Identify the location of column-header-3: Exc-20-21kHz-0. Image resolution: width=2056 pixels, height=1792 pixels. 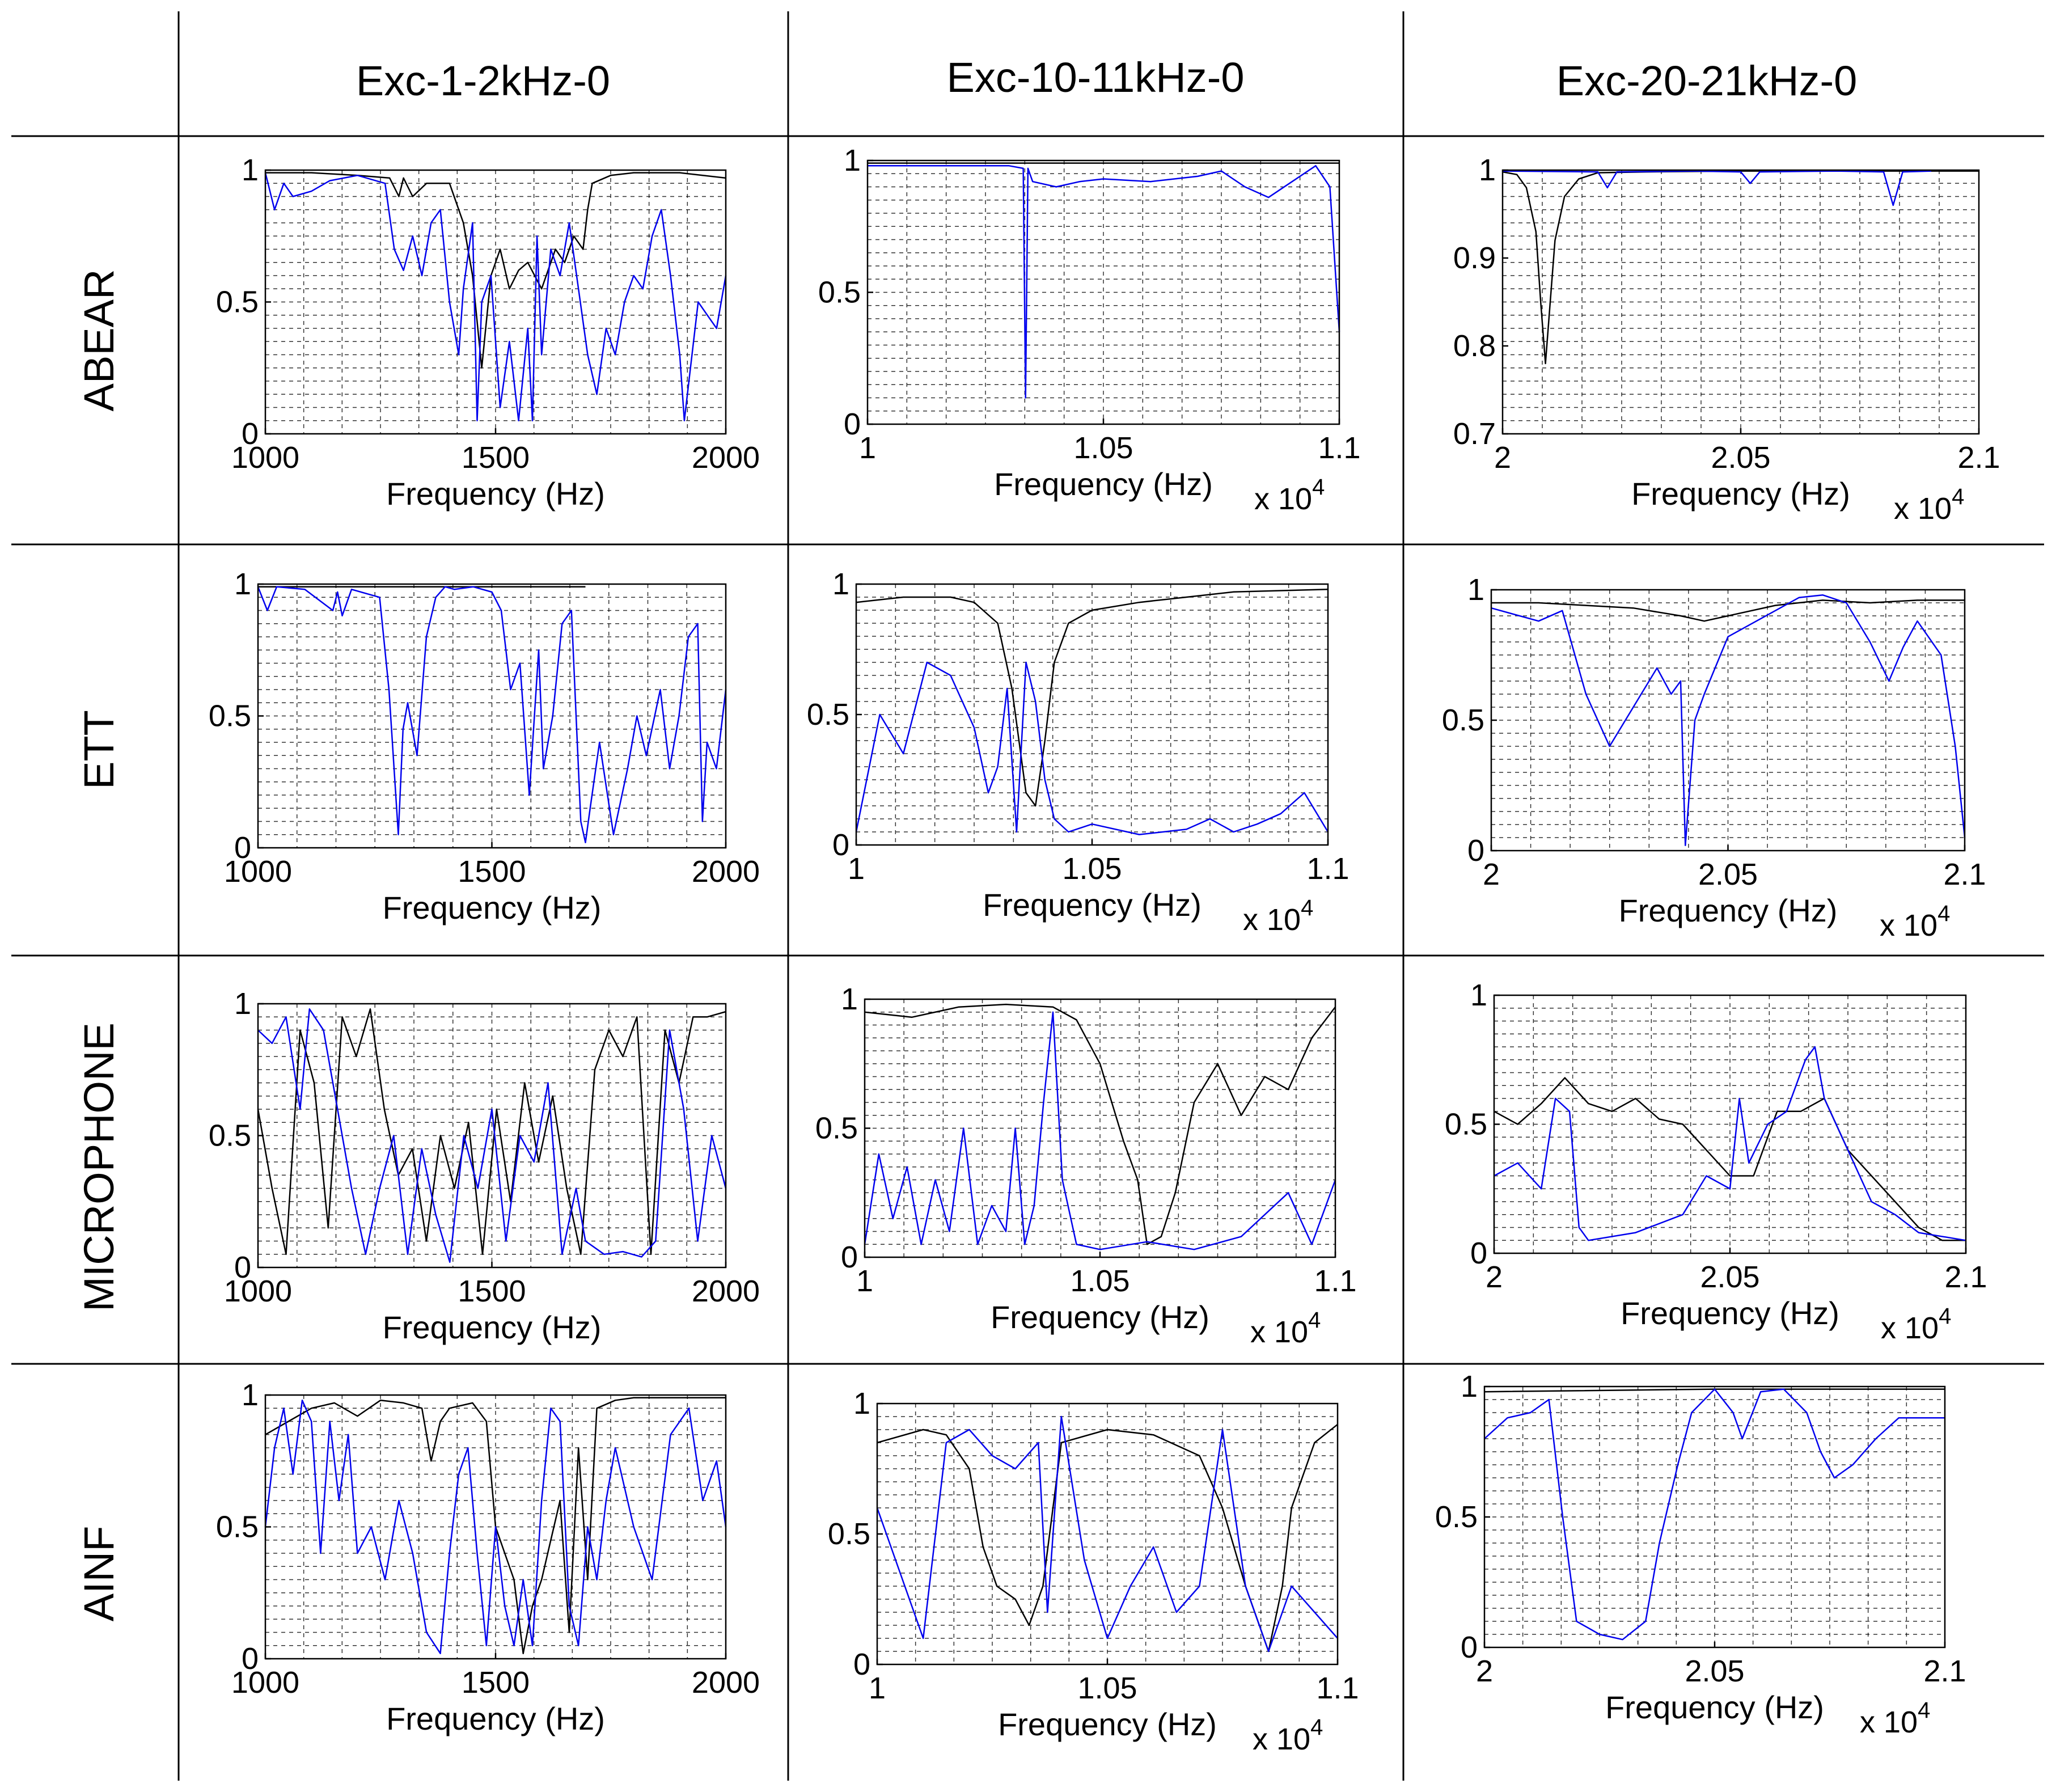
(1707, 80).